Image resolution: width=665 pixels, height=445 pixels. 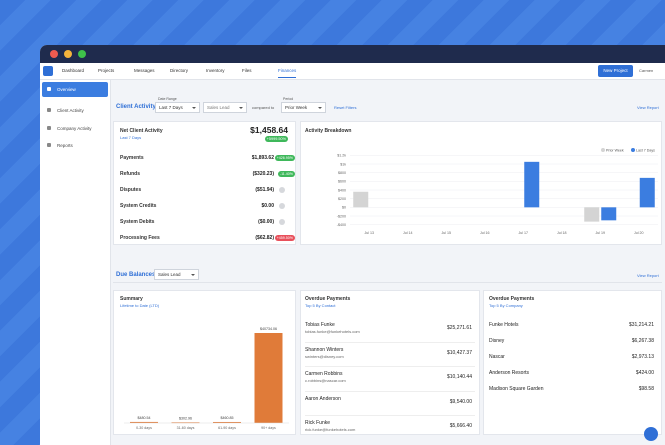 What do you see at coordinates (644, 373) in the screenshot?
I see `overdue-amount: $424.00` at bounding box center [644, 373].